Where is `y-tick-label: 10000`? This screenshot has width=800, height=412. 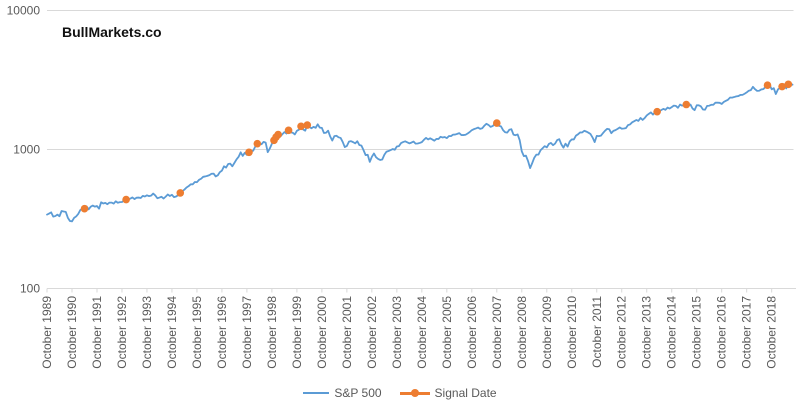
y-tick-label: 10000 is located at coordinates (24, 11).